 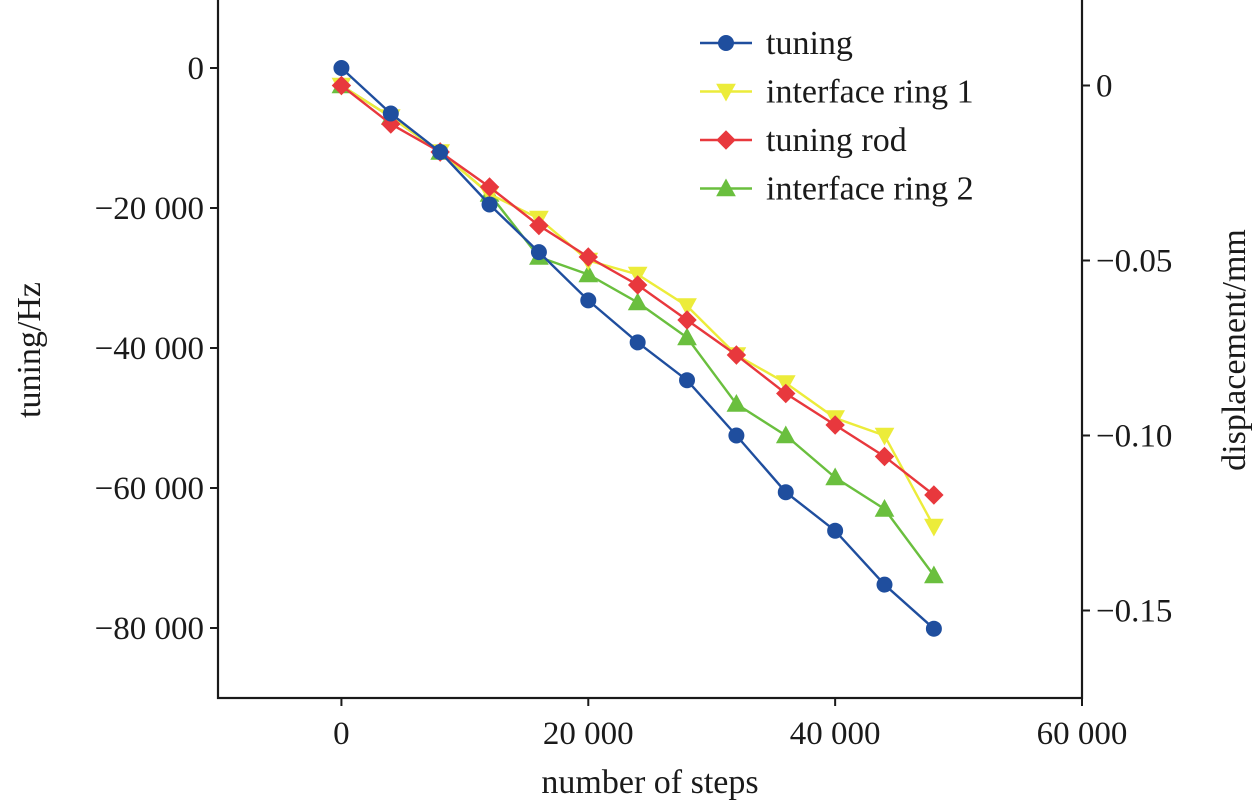 I want to click on legend-item-interface-ring-2: interface ring 2, so click(x=837, y=189).